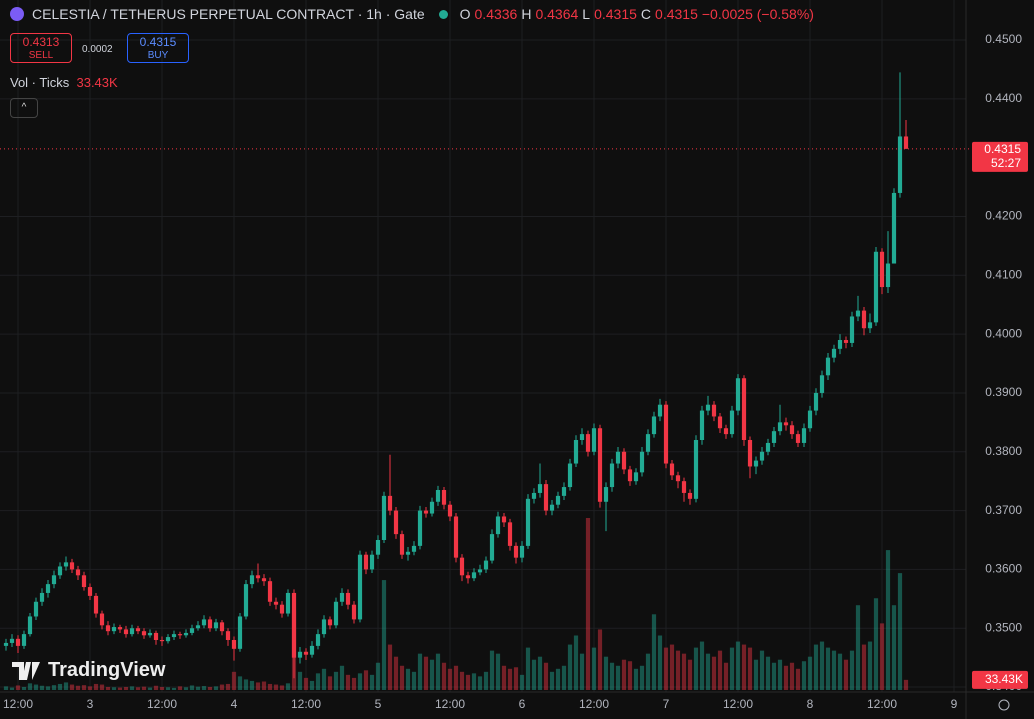  I want to click on x-tick-label: 5, so click(378, 704).